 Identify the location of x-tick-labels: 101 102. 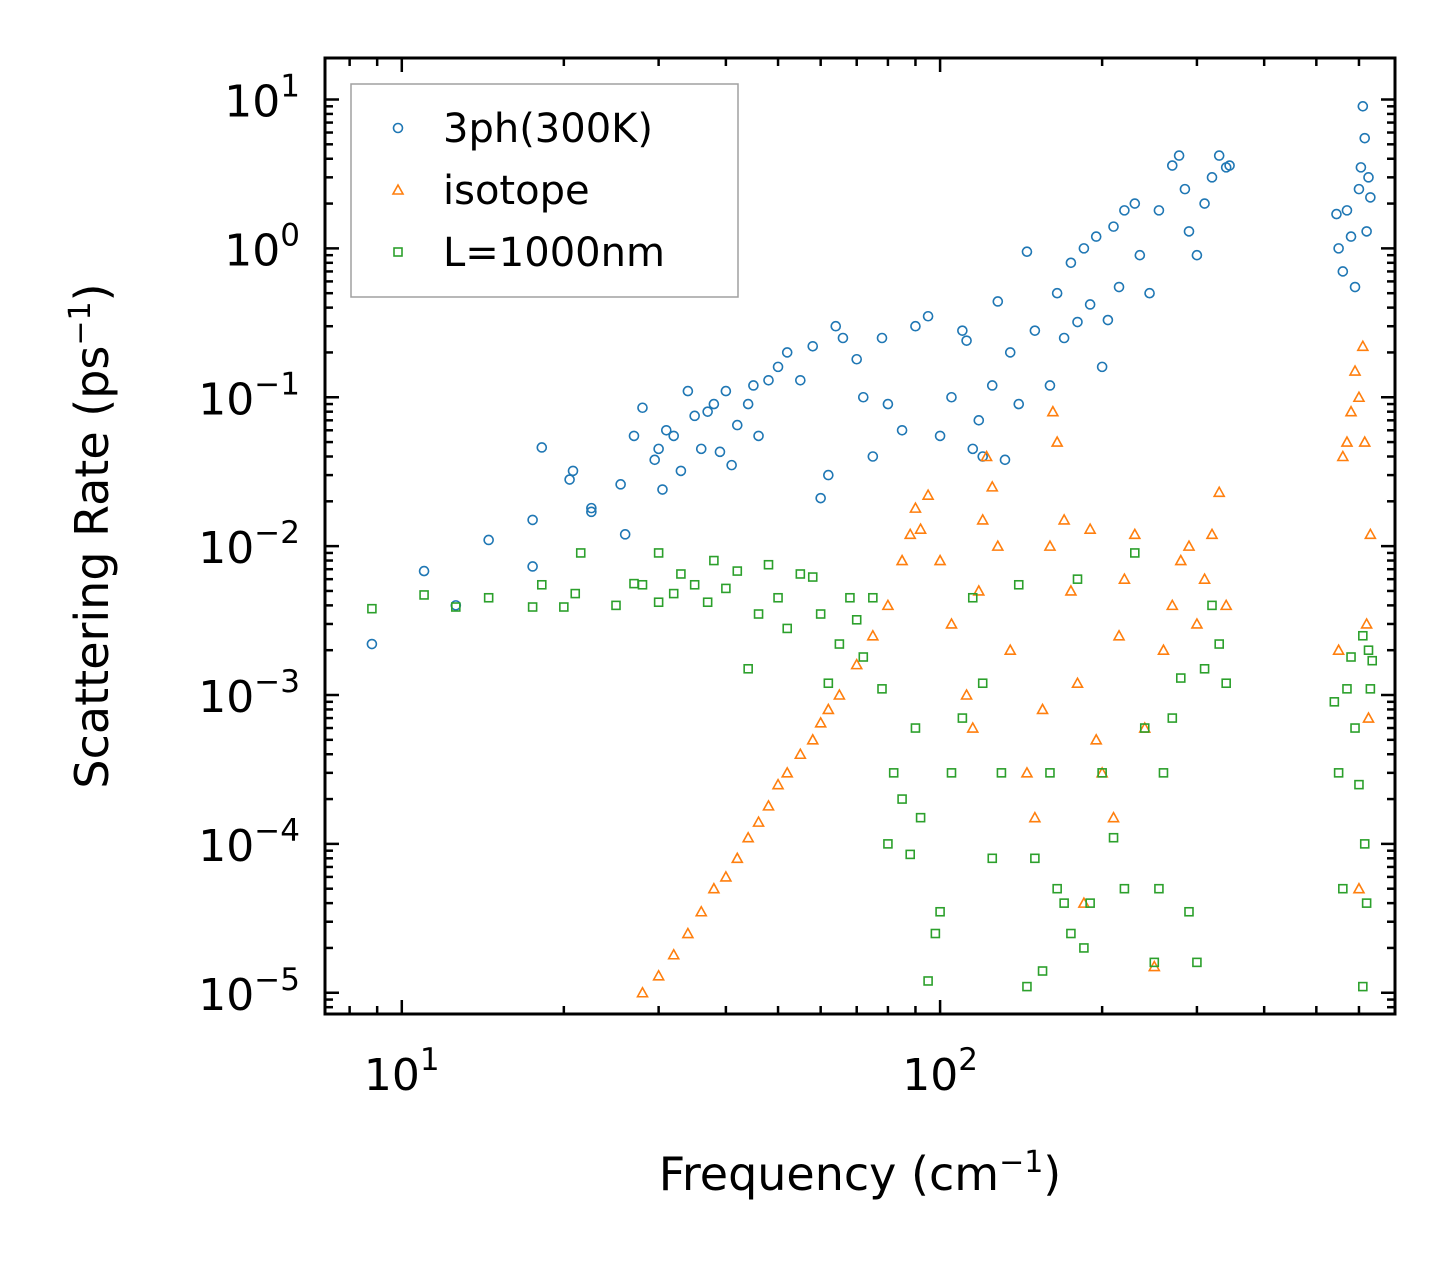
(671, 1071).